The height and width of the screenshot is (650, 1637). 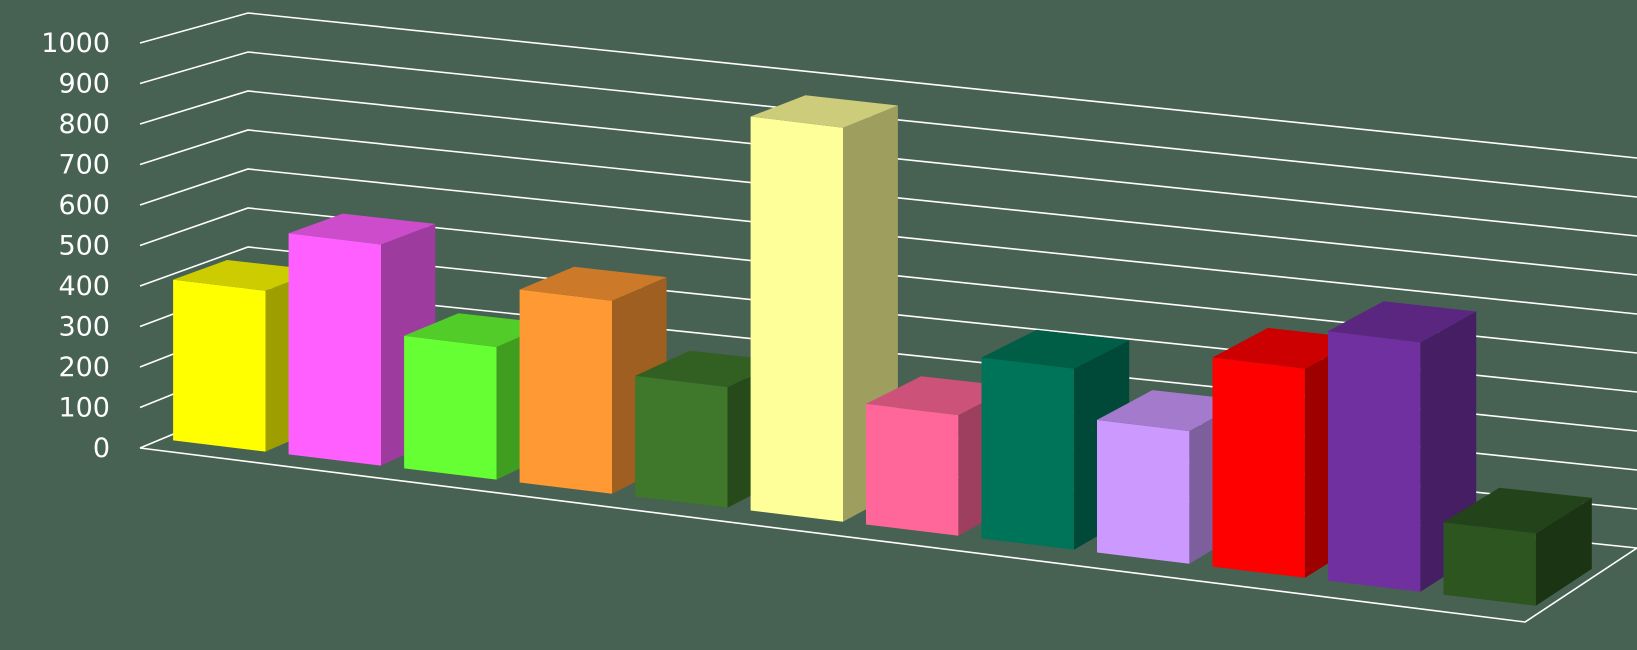 I want to click on y-tick-label: 800, so click(x=84, y=124).